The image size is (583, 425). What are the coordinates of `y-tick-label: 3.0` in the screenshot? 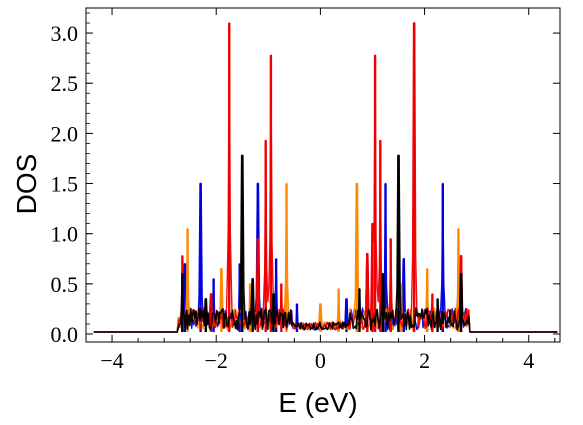 It's located at (65, 33).